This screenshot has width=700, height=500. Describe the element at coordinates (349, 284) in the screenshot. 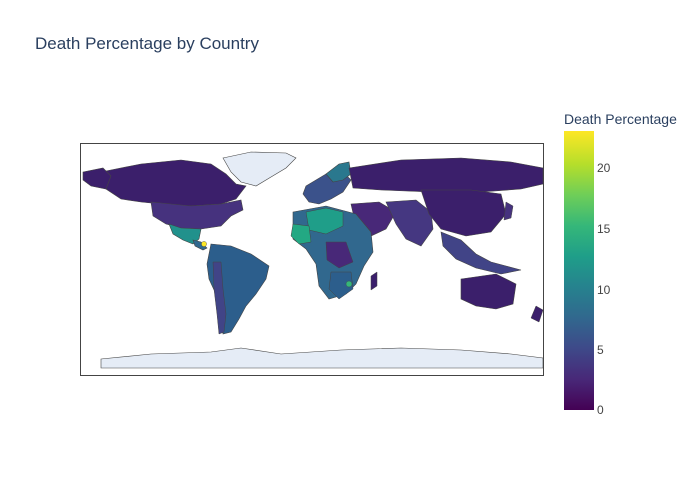

I see `region-highlight-southern-africa` at that location.